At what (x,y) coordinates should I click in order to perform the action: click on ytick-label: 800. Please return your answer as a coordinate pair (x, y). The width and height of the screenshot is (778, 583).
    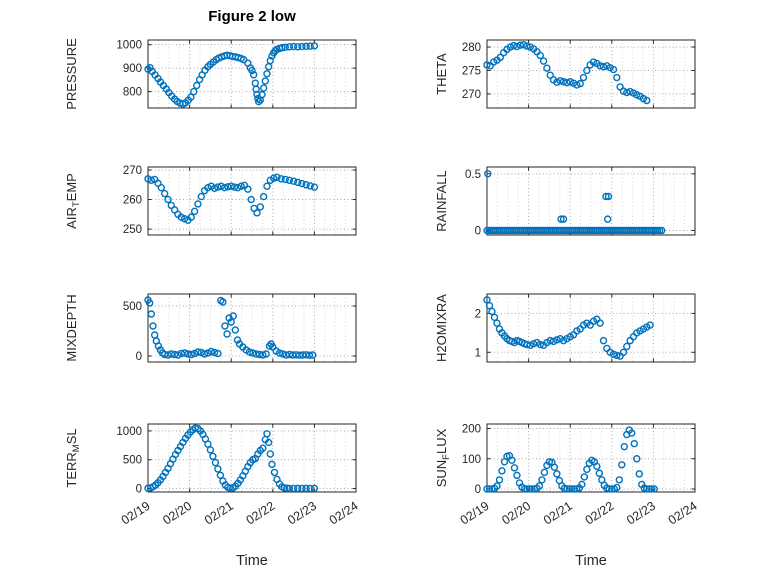
    Looking at the image, I should click on (132, 93).